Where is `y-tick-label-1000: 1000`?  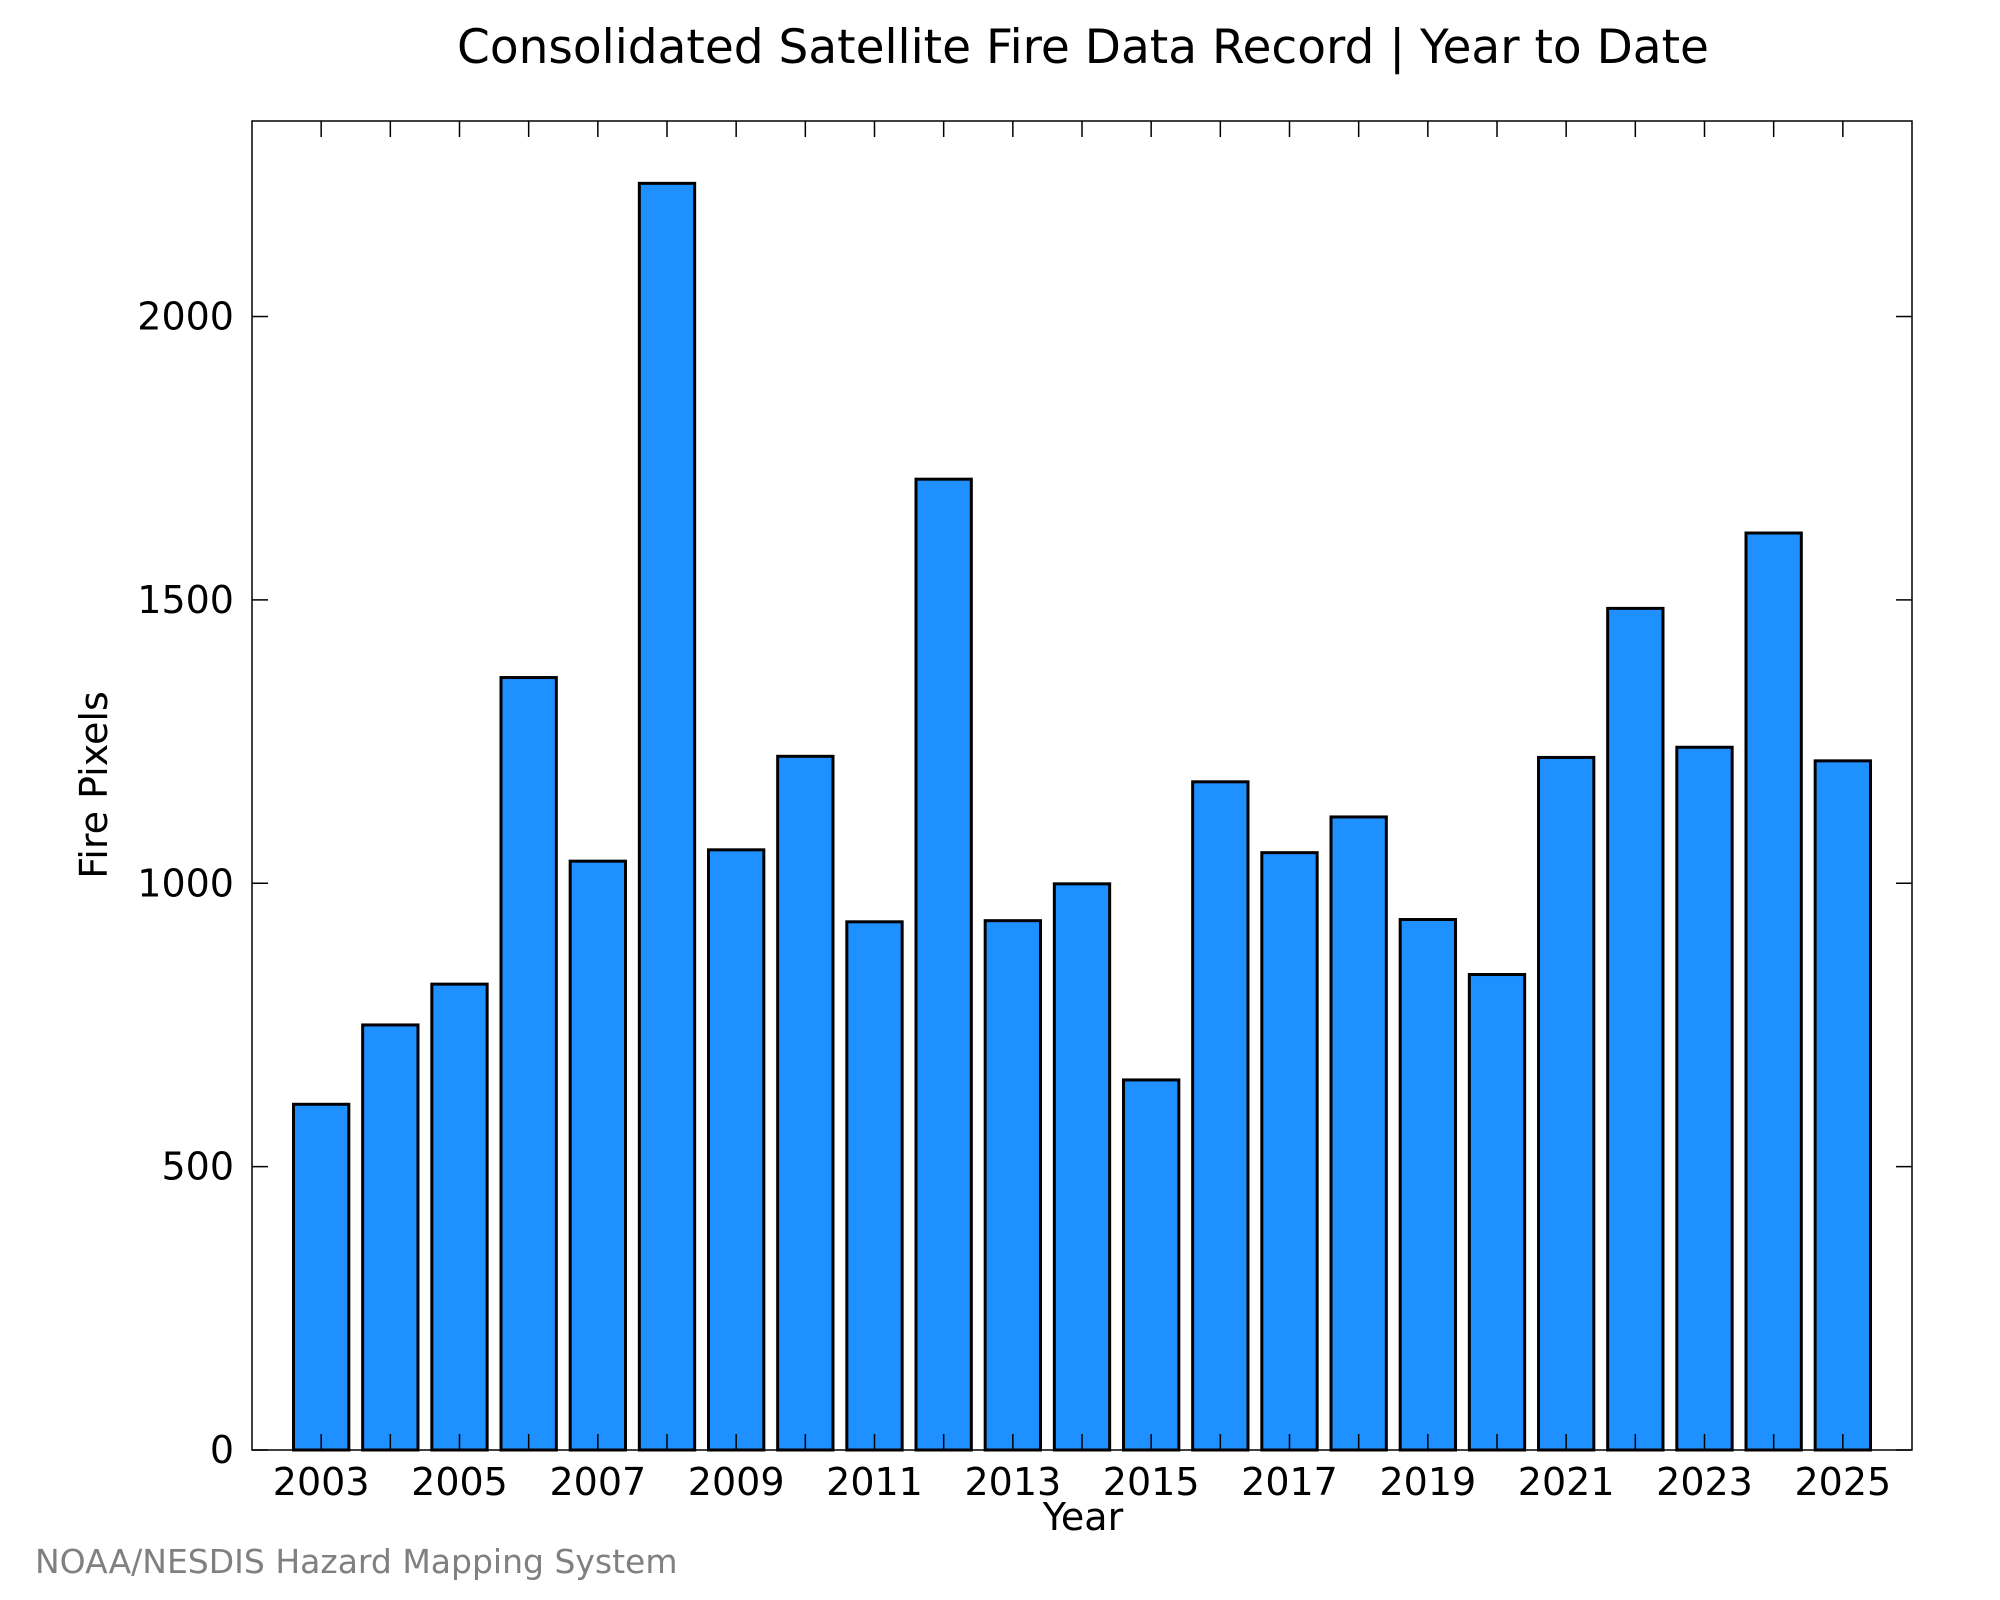 y-tick-label-1000: 1000 is located at coordinates (185, 883).